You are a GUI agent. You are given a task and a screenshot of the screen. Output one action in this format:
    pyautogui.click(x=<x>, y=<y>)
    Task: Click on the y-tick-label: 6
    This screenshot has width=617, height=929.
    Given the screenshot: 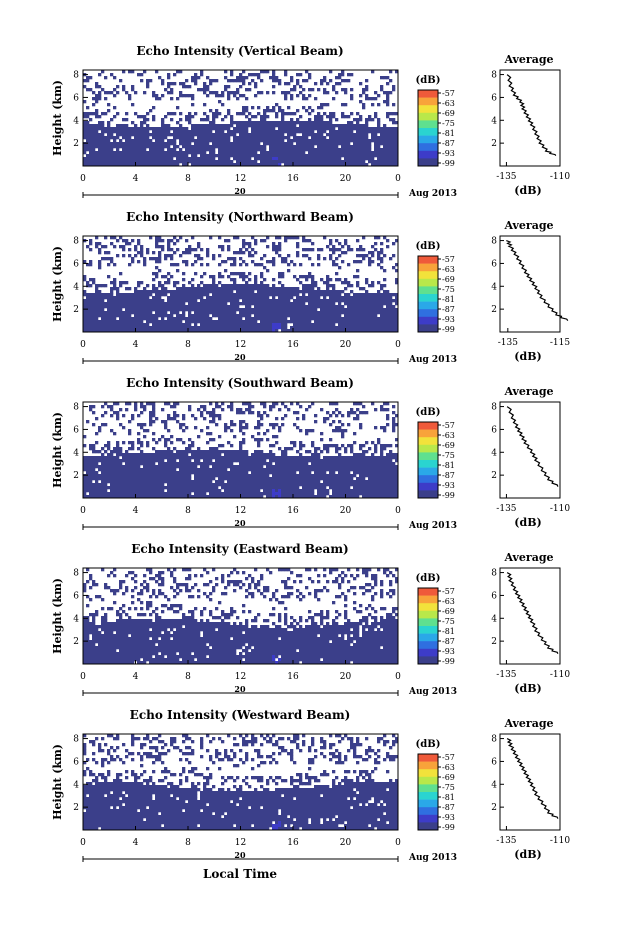 What is the action you would take?
    pyautogui.click(x=76, y=264)
    